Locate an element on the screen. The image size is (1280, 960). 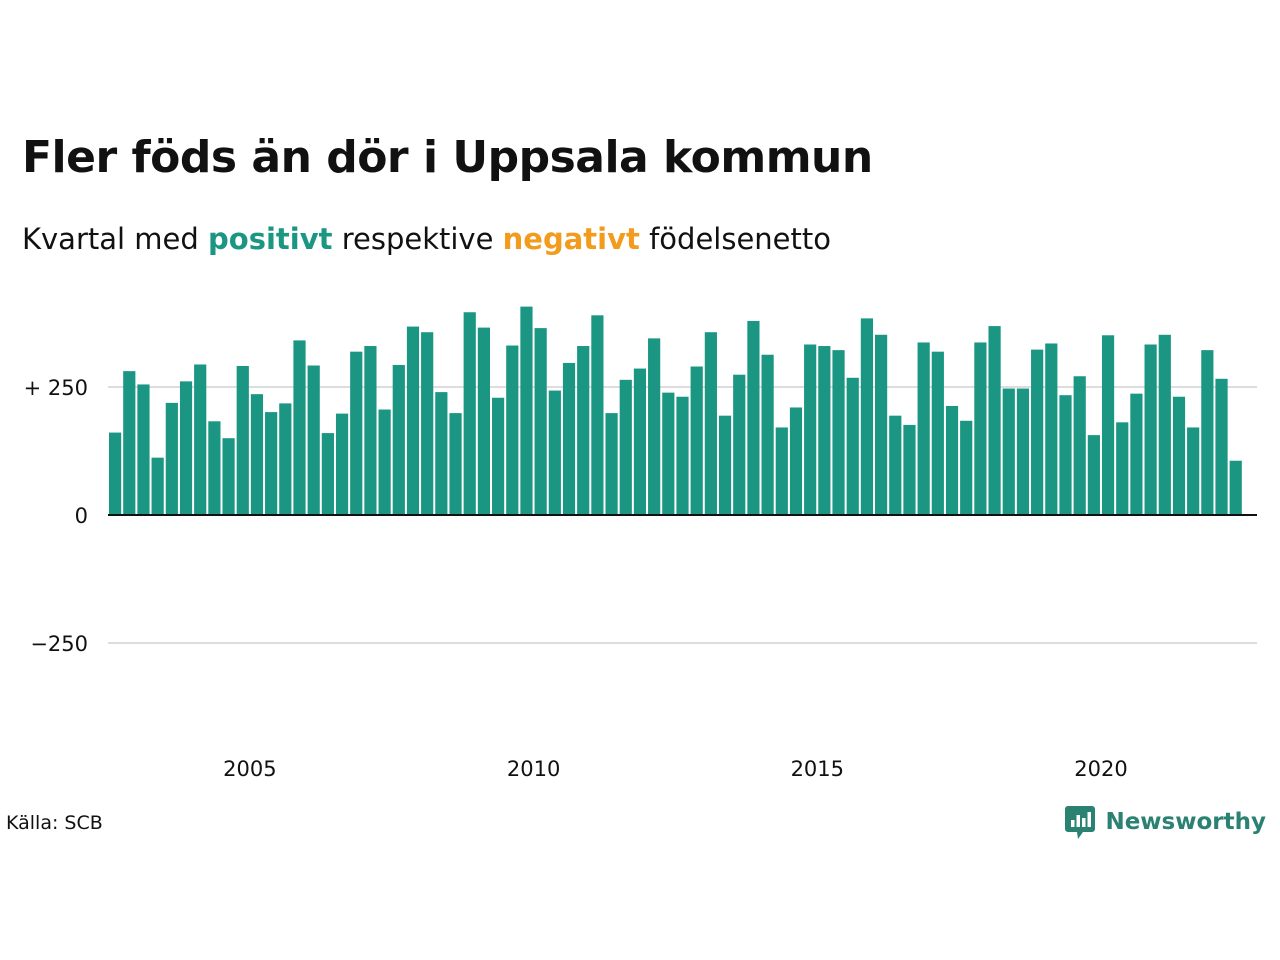
y-tick-label: + 250 is located at coordinates (56, 388).